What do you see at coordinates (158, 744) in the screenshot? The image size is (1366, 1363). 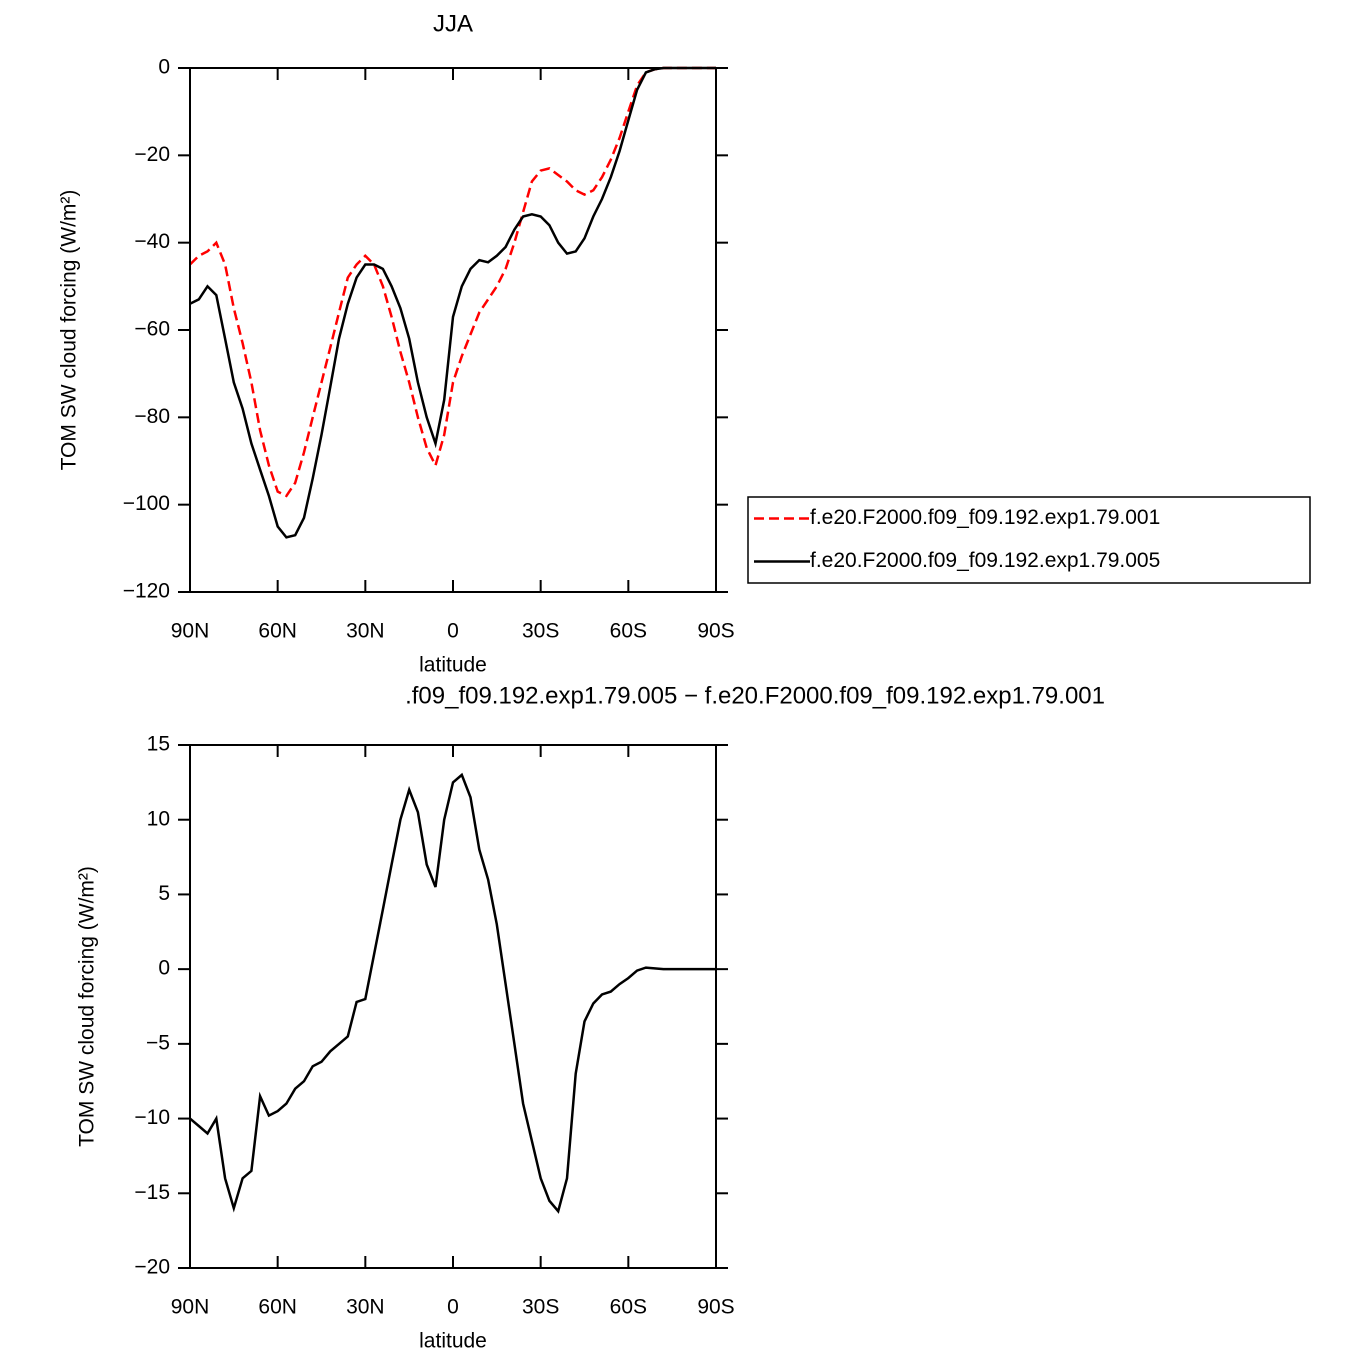 I see `y-tick-label: 15` at bounding box center [158, 744].